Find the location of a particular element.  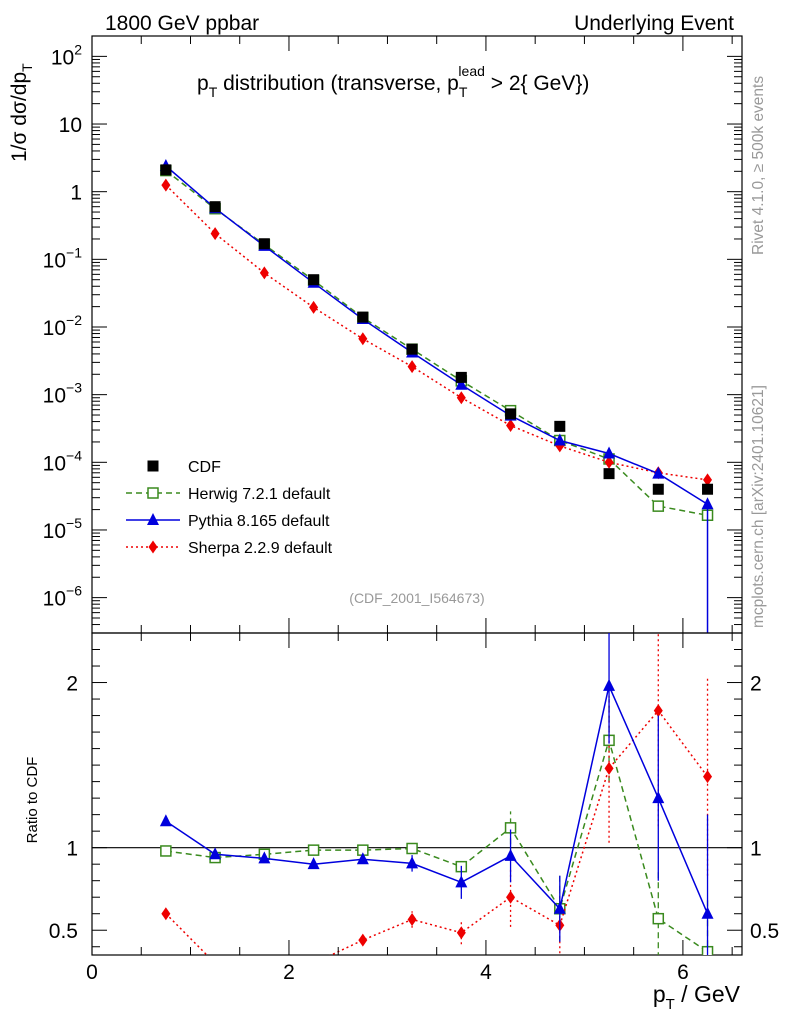

ratio-line-herwig is located at coordinates (436, 845).